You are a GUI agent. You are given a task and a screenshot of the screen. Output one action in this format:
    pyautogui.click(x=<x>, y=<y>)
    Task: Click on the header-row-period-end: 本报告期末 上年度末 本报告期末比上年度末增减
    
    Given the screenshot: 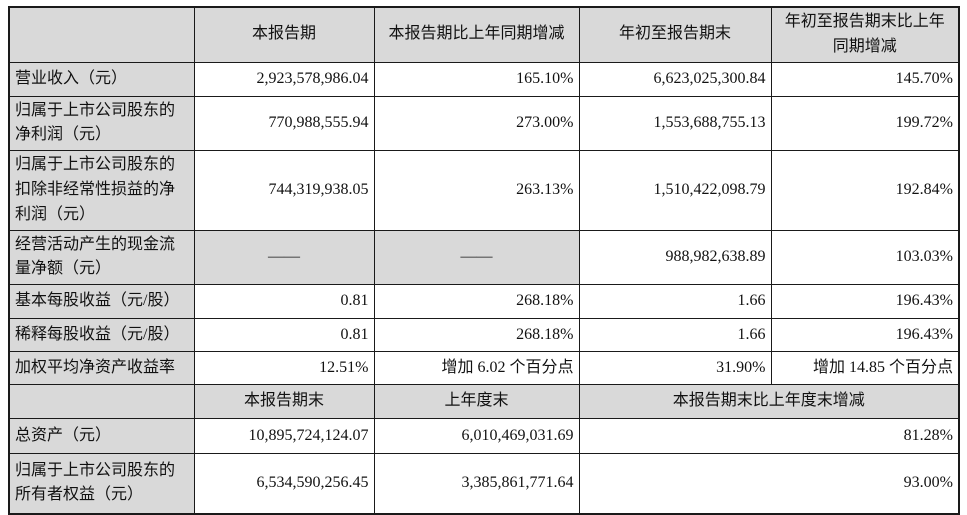 What is the action you would take?
    pyautogui.click(x=484, y=402)
    